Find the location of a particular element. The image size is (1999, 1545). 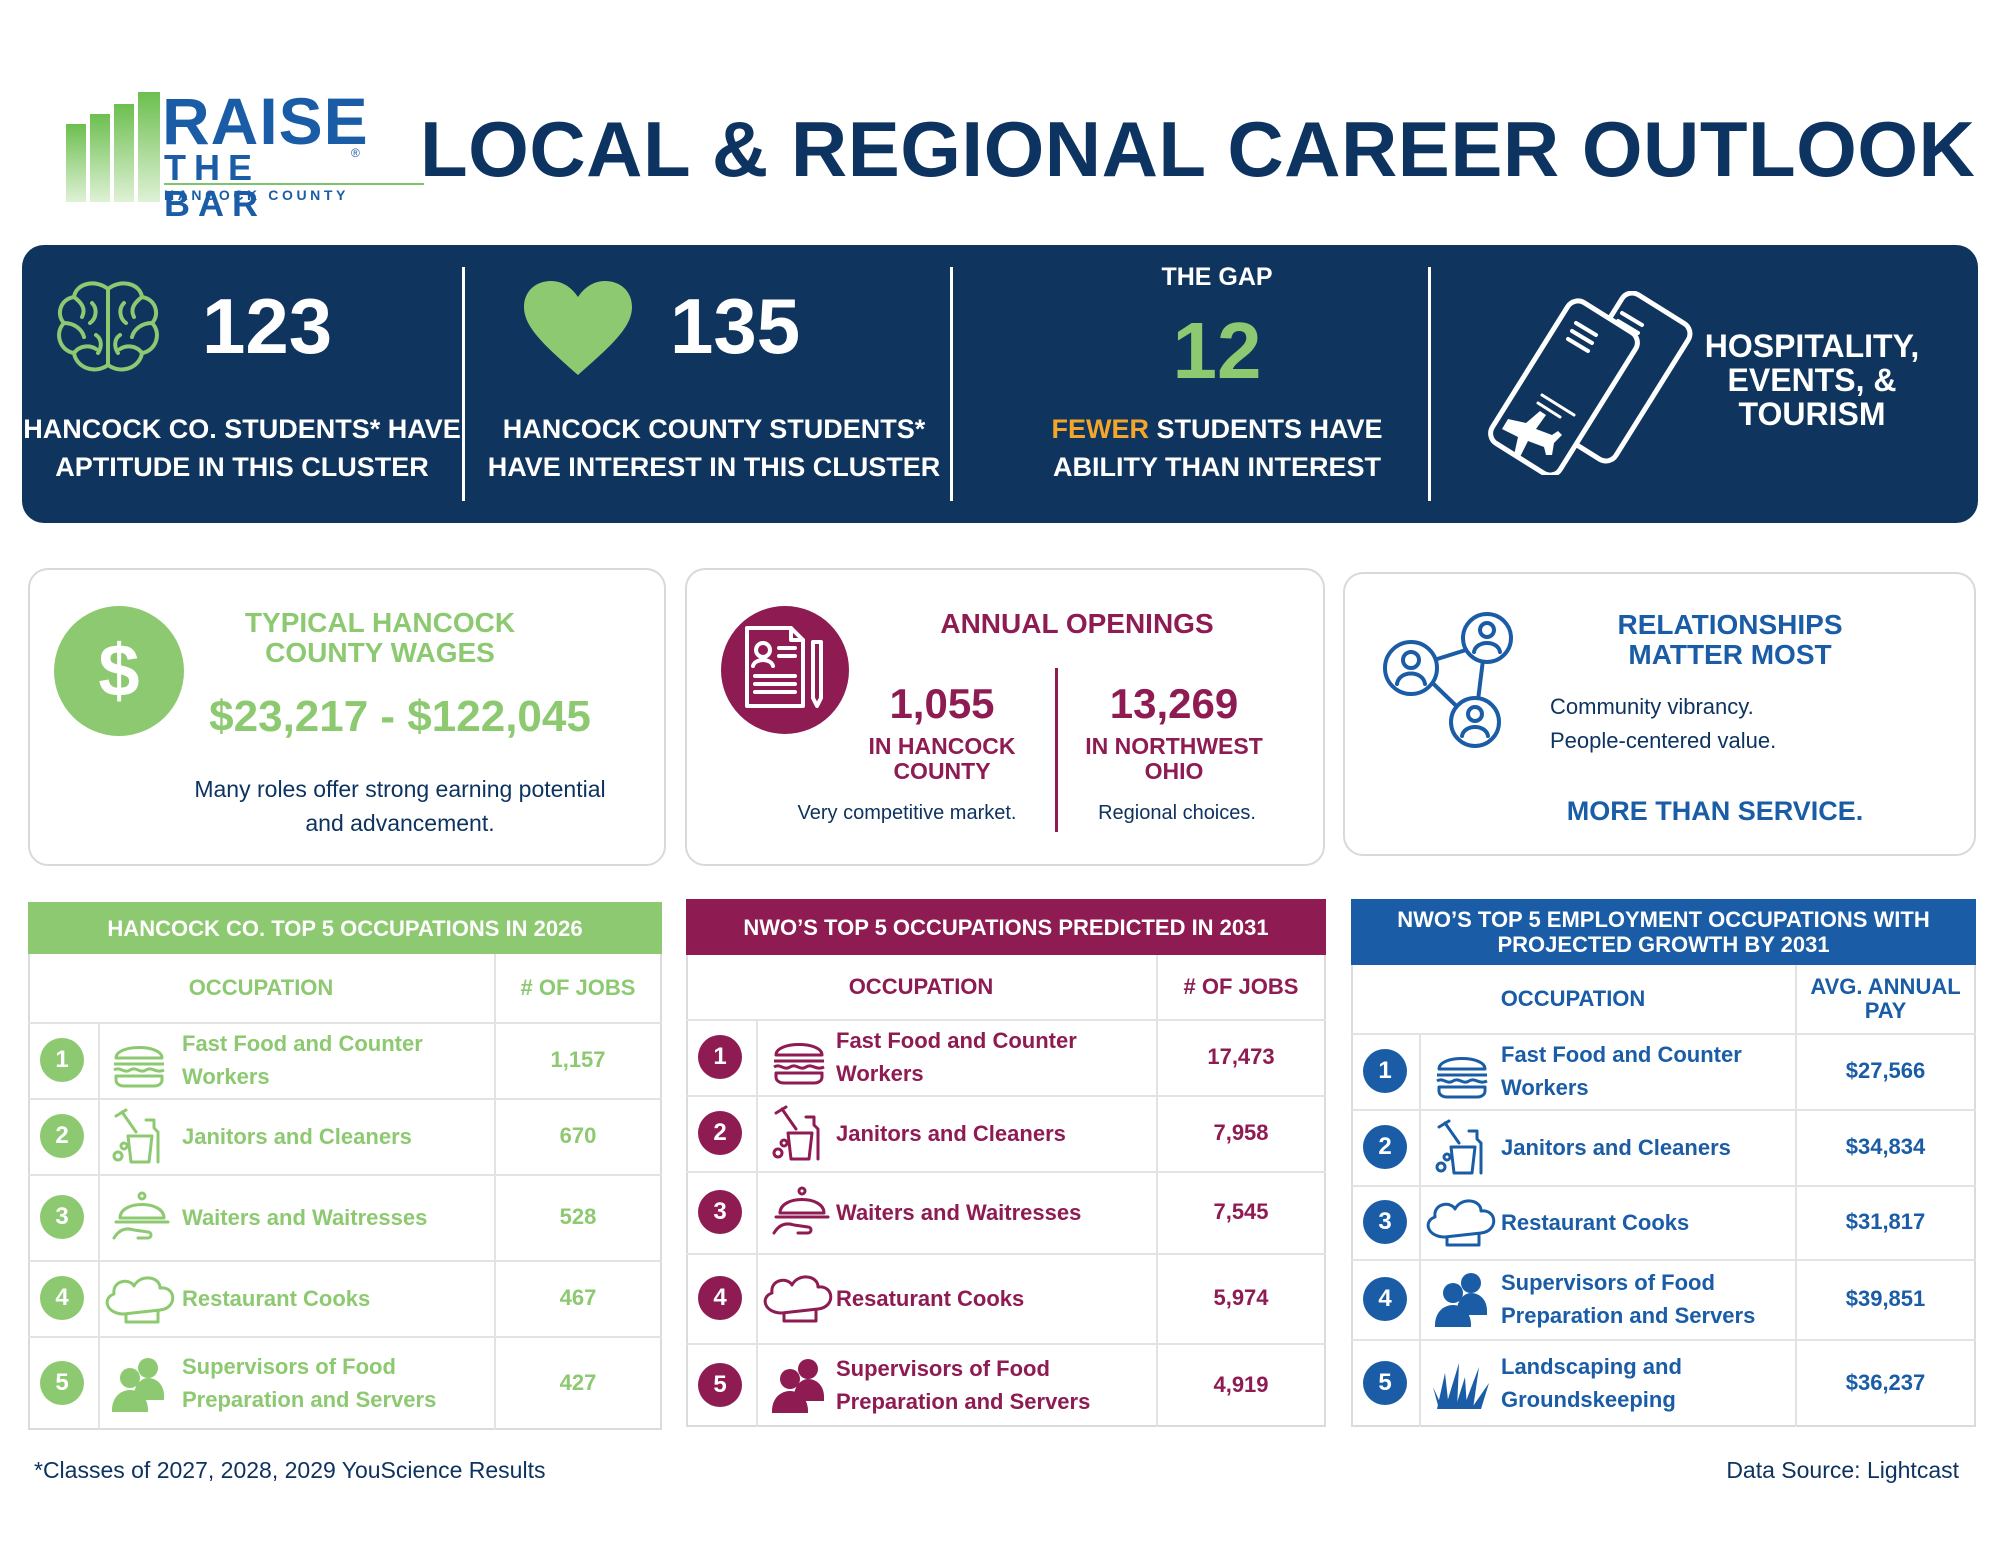

logo-county-text: HANCOCK COUNTY is located at coordinates (256, 195).